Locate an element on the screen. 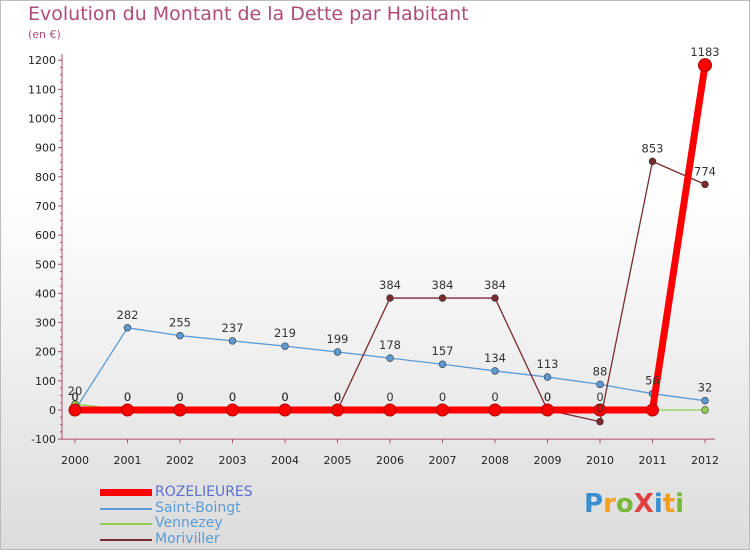 The height and width of the screenshot is (550, 750). chart-subtitle: (en €) is located at coordinates (44, 34).